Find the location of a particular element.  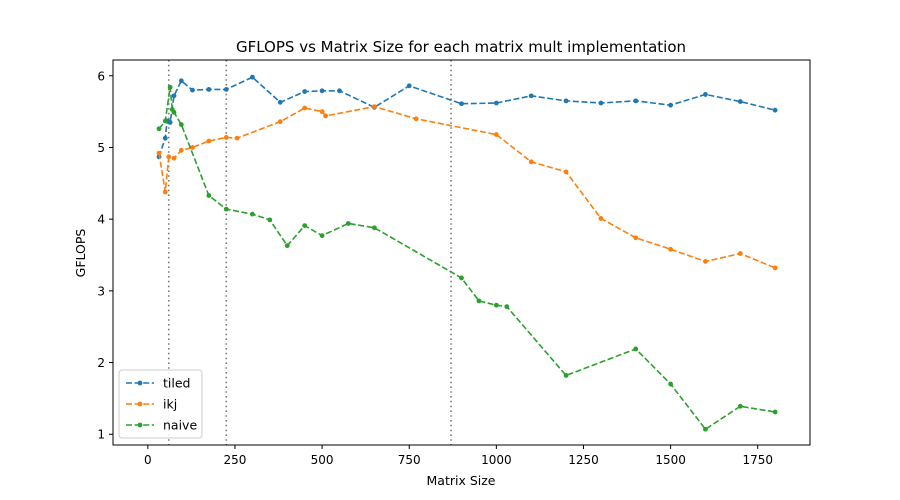

x-tick-label-1500: 1500 is located at coordinates (670, 460).